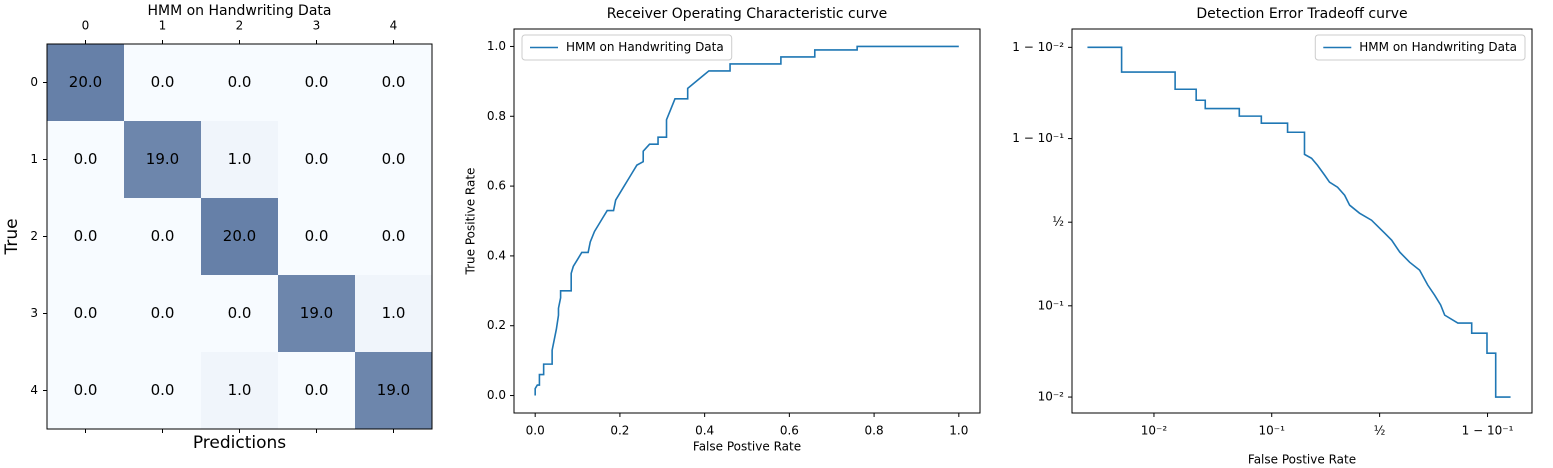 The height and width of the screenshot is (468, 1553). Describe the element at coordinates (471, 222) in the screenshot. I see `y-axis-label: True Positive Rate` at that location.